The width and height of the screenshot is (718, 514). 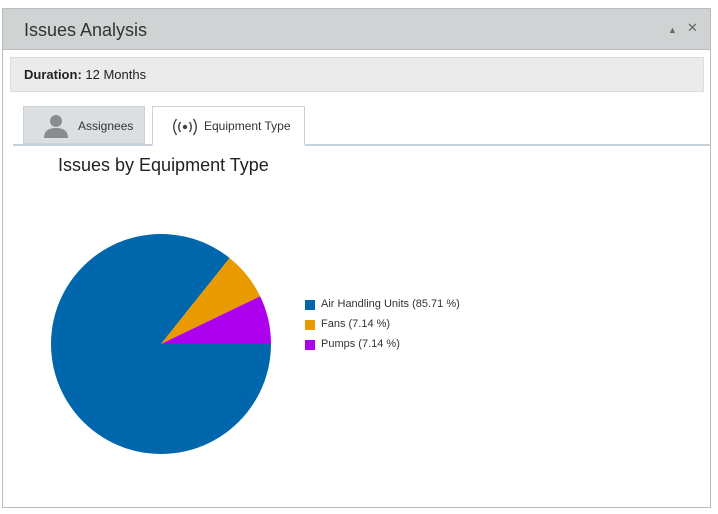 I want to click on tab-equipment-type-label: Equipment Type, so click(x=247, y=126).